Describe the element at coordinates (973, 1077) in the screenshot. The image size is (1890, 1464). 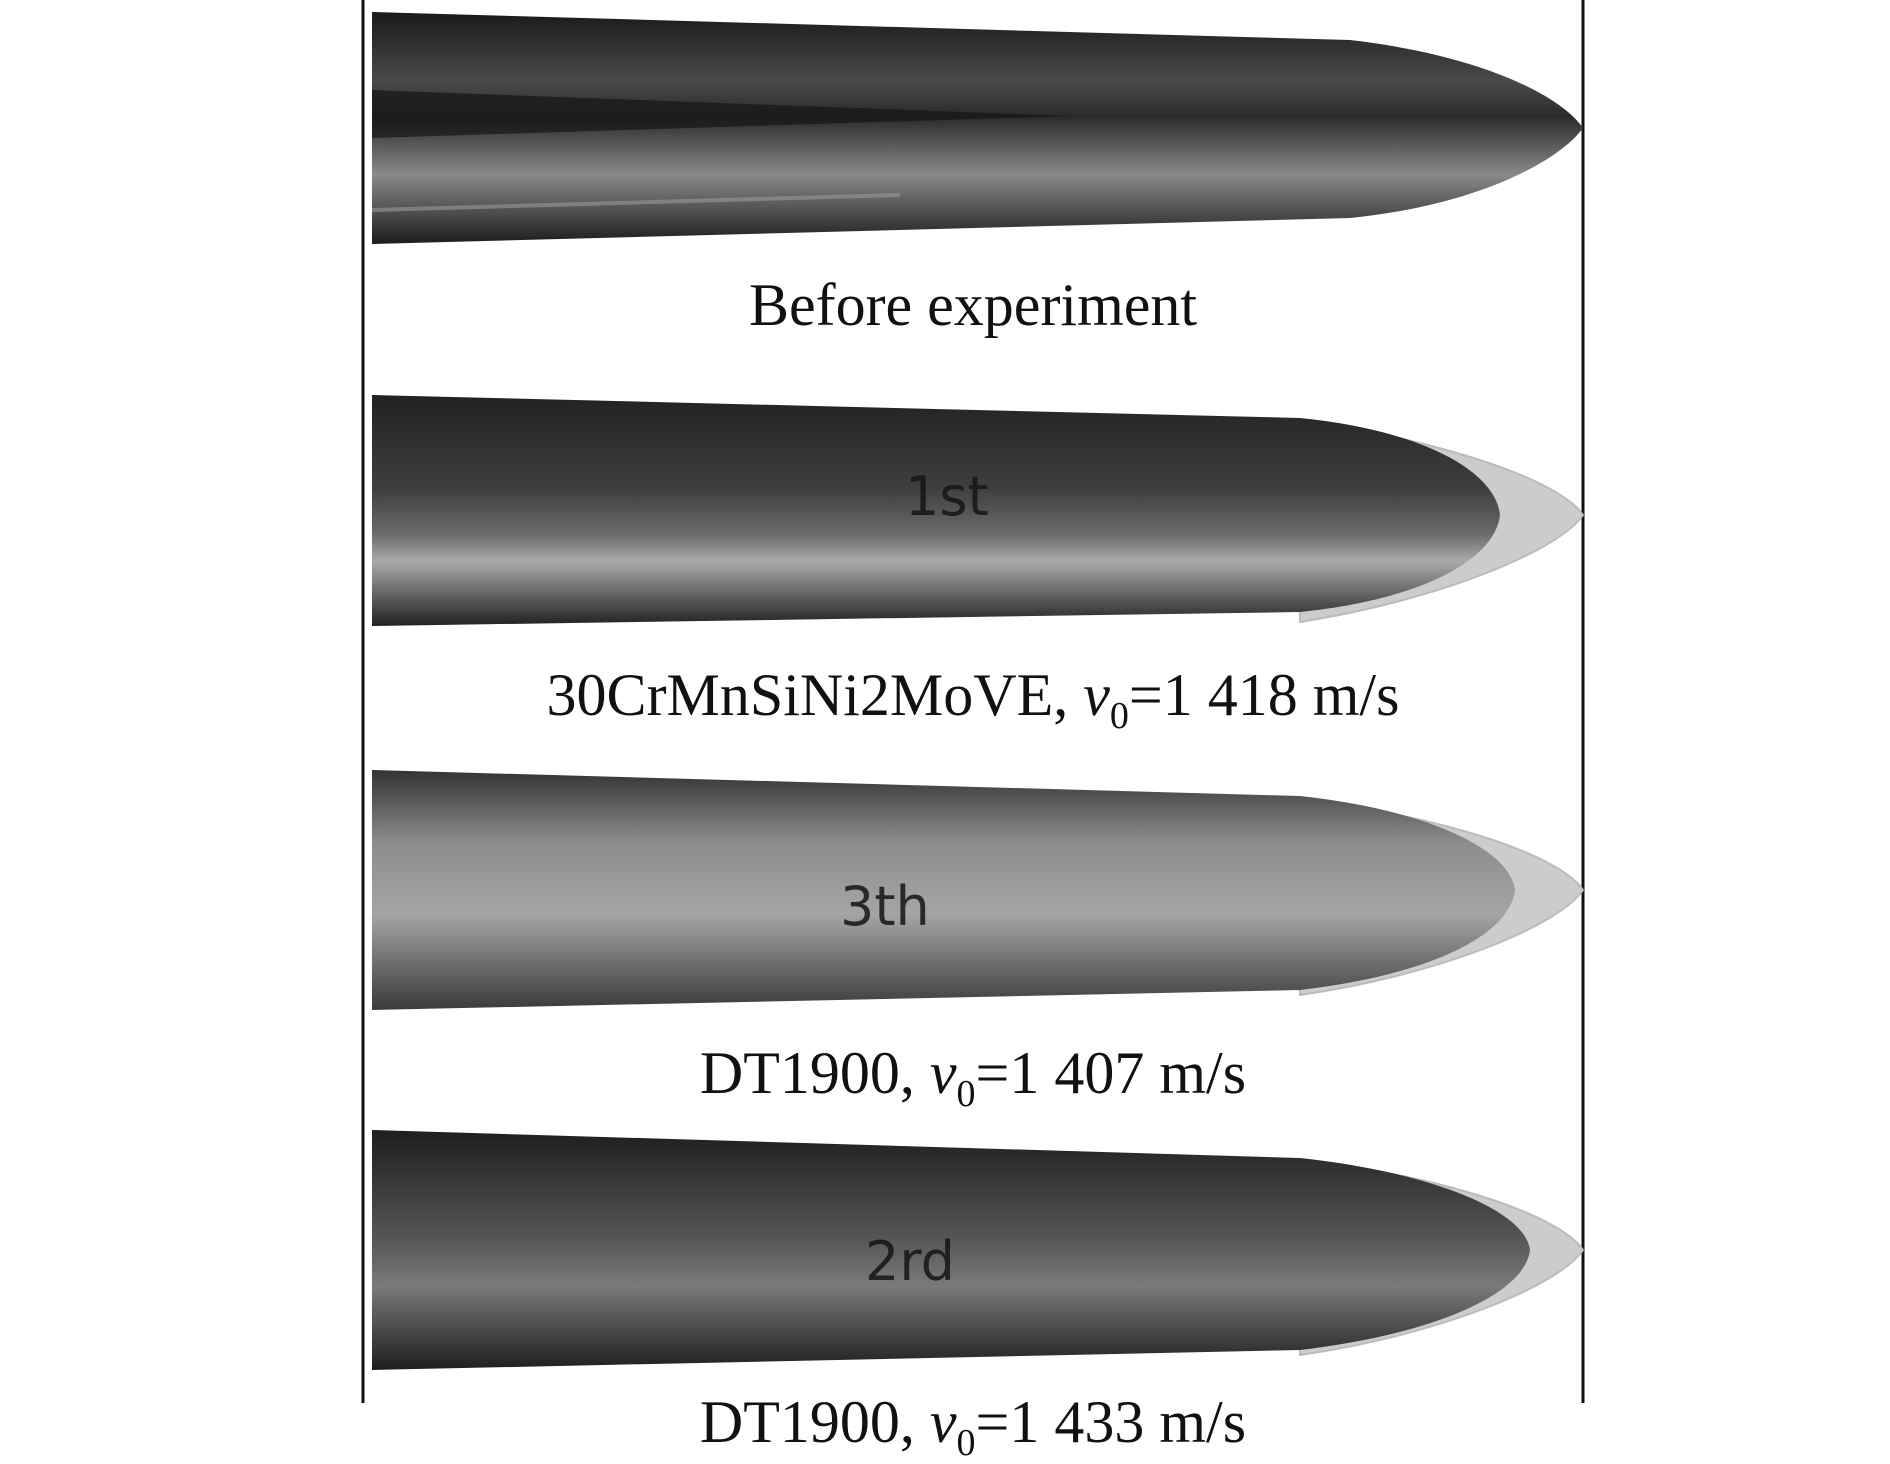
I see `caption-DT1900-1407: DT1900, v0=1 407 m/s` at that location.